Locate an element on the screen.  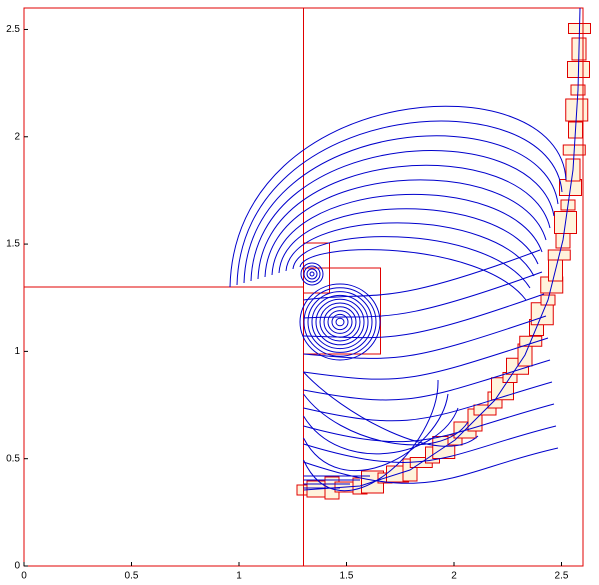
x-tick-label: 0.5 is located at coordinates (132, 576).